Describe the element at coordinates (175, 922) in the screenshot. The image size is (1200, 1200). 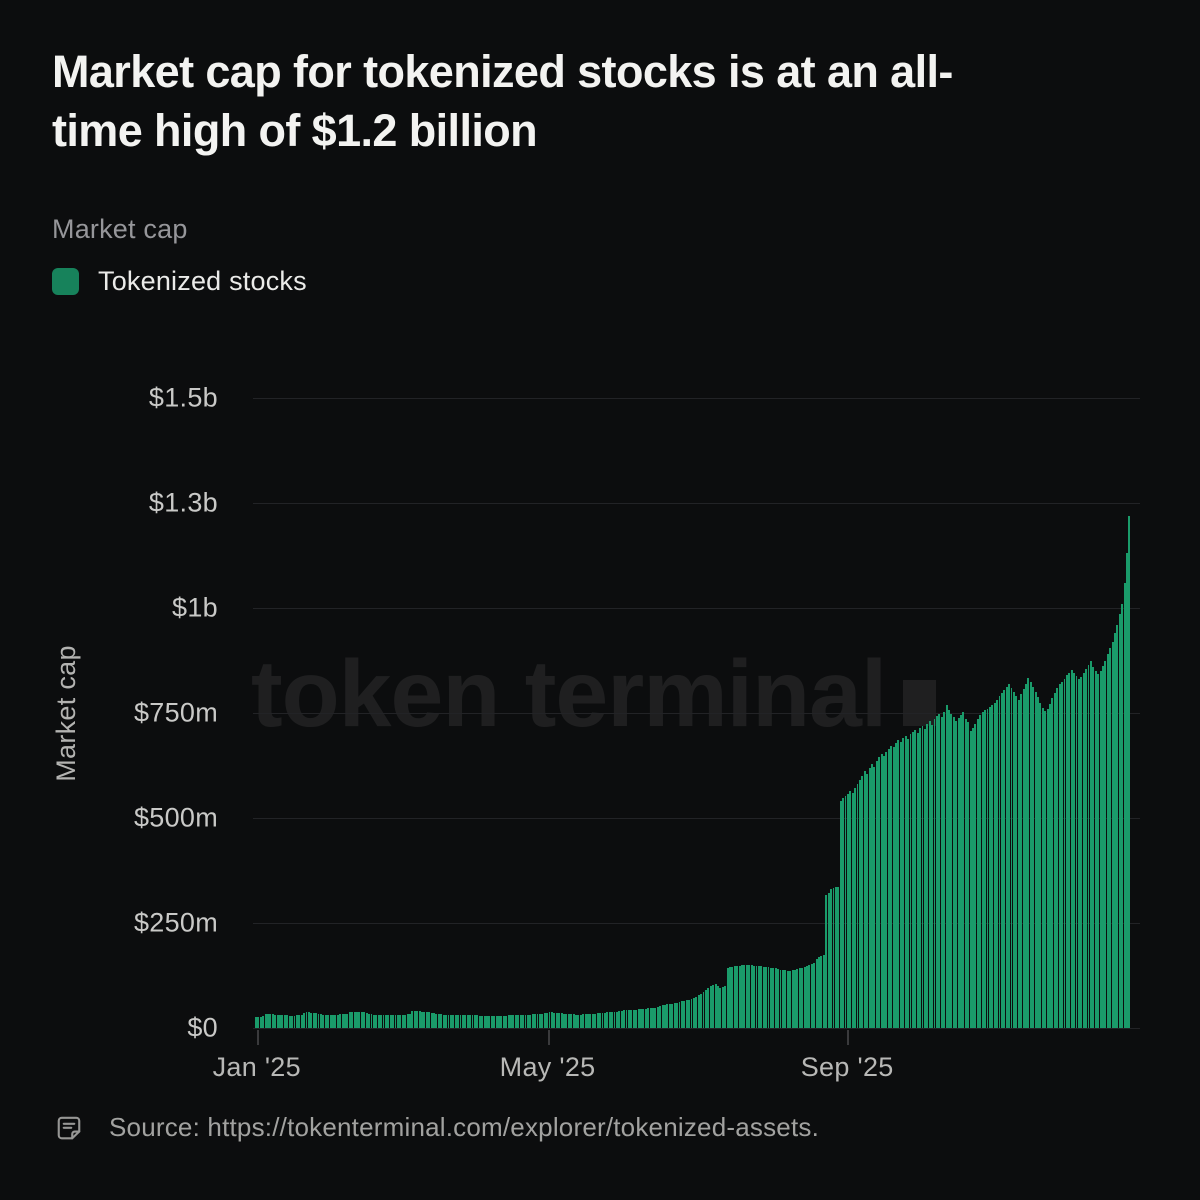
I see `y-tick-label: $250m` at that location.